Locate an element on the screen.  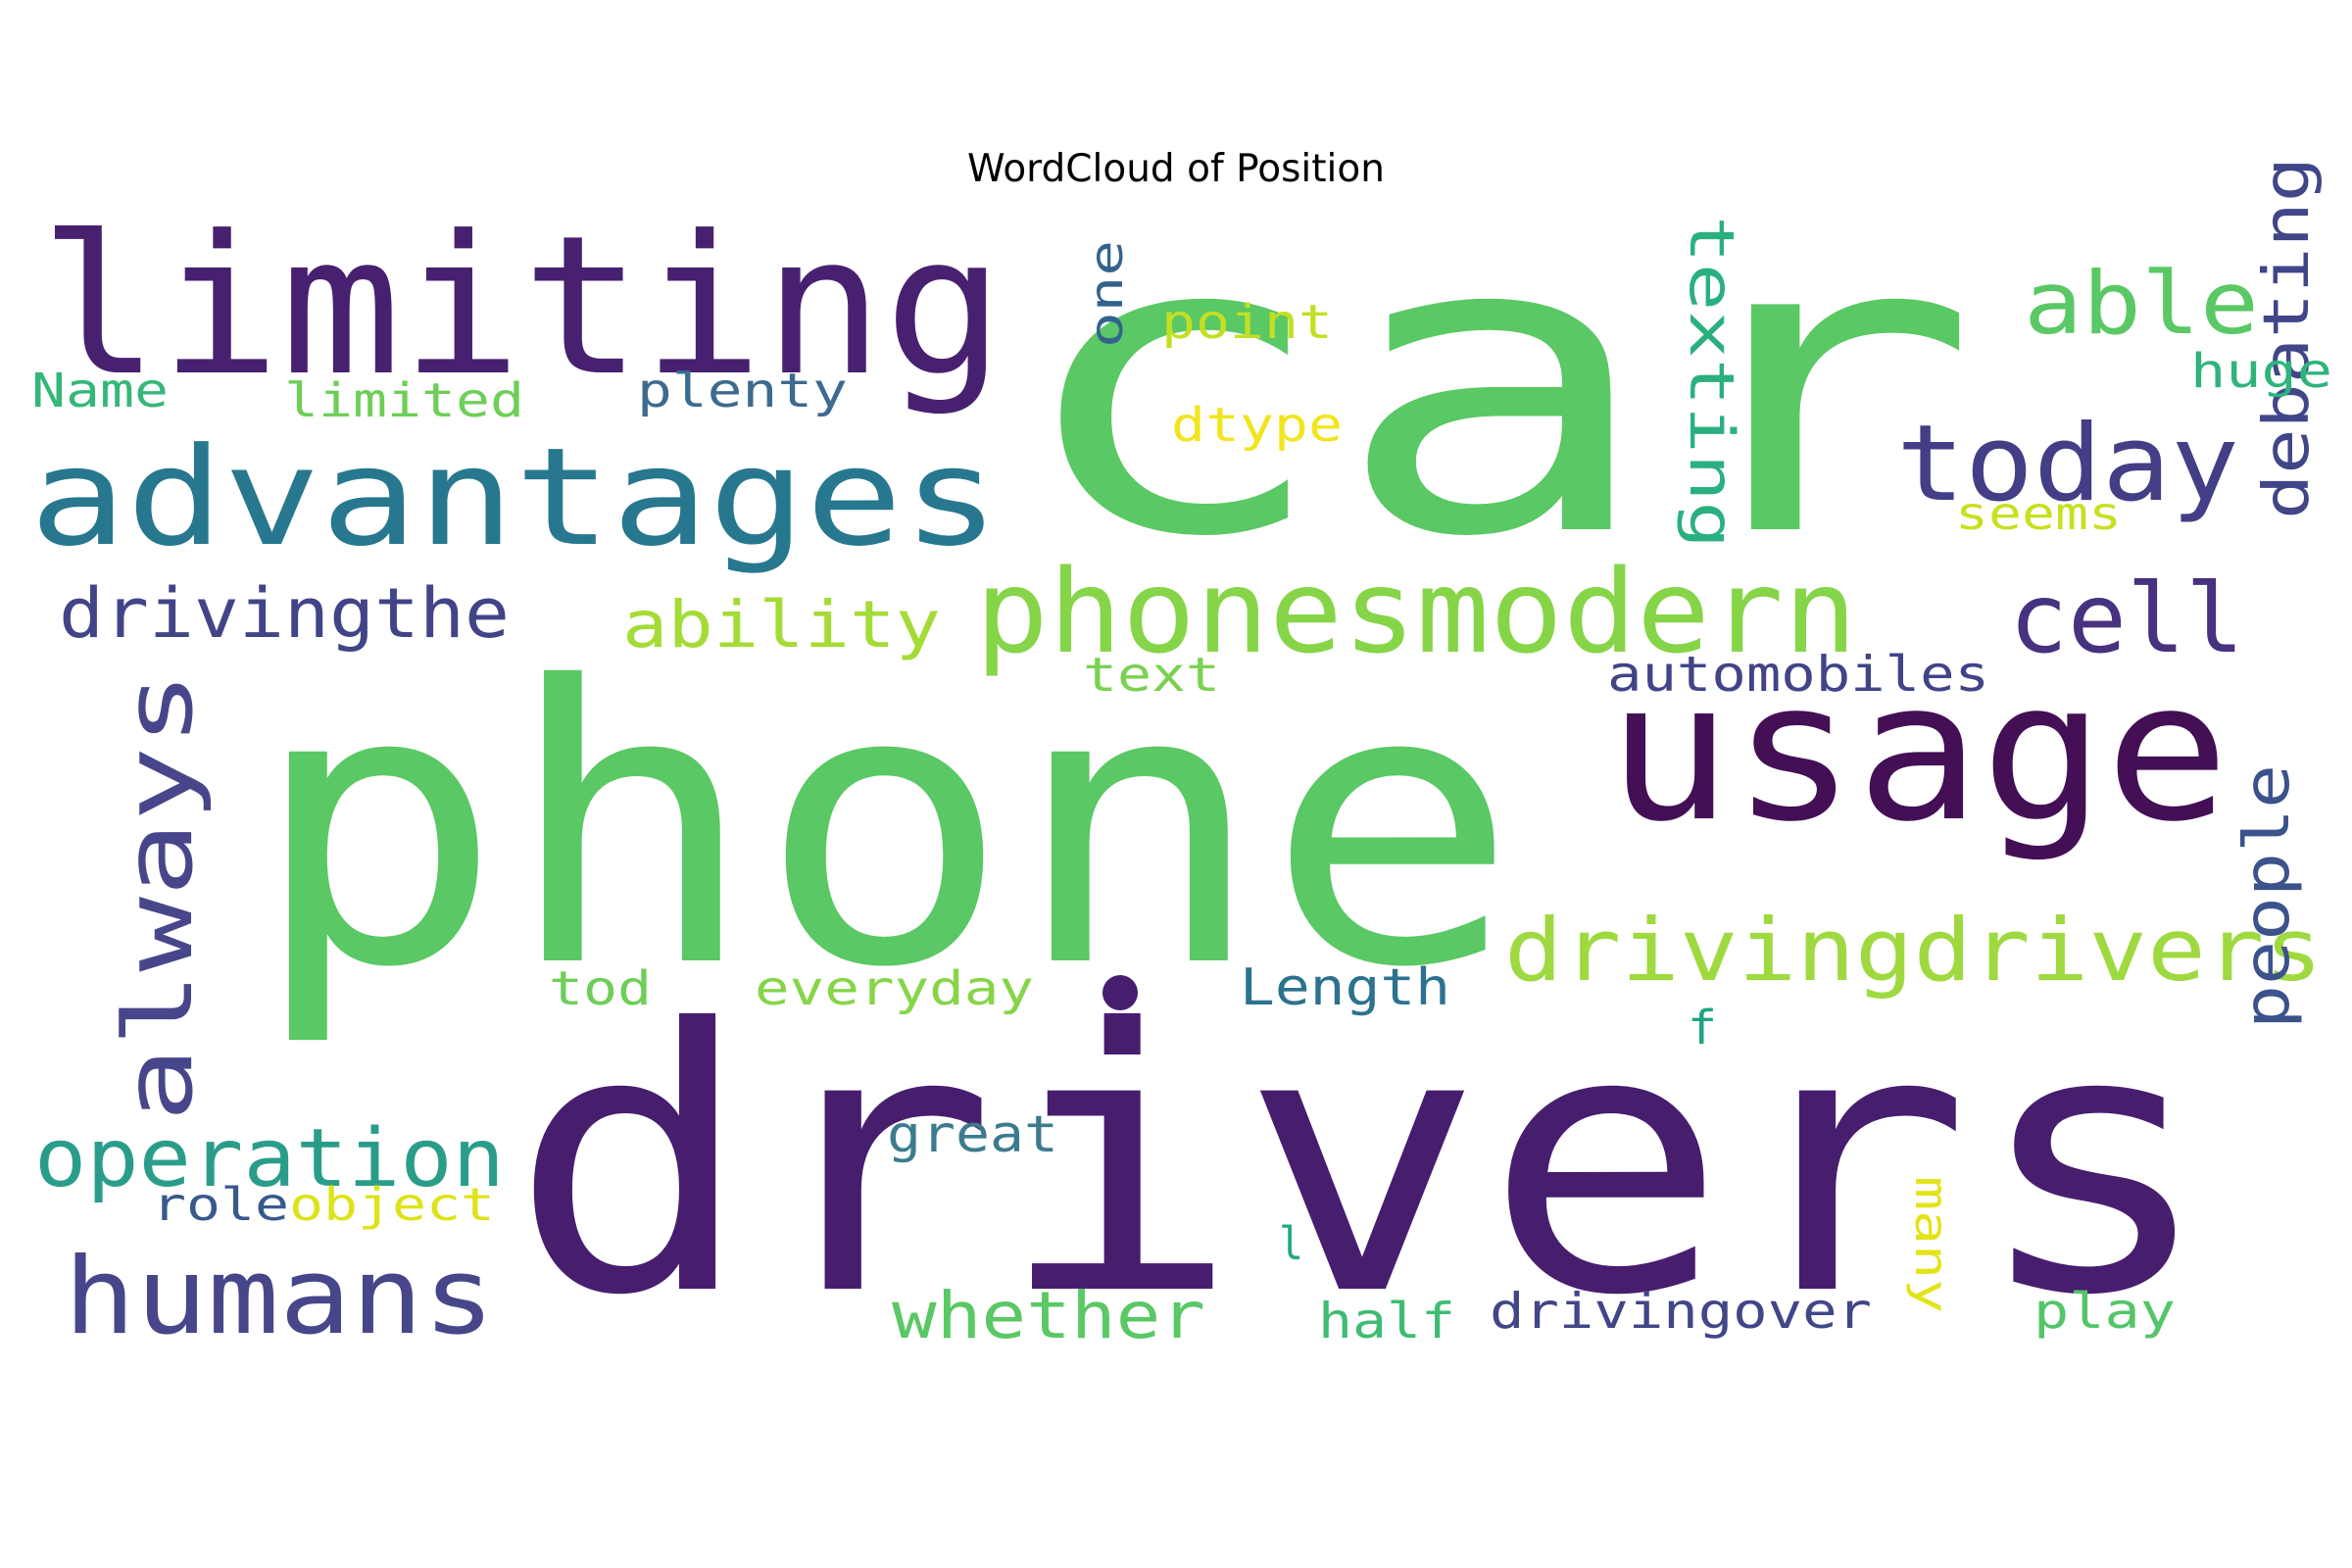
word-drivingdrivers: drivingdrivers is located at coordinates (1913, 950).